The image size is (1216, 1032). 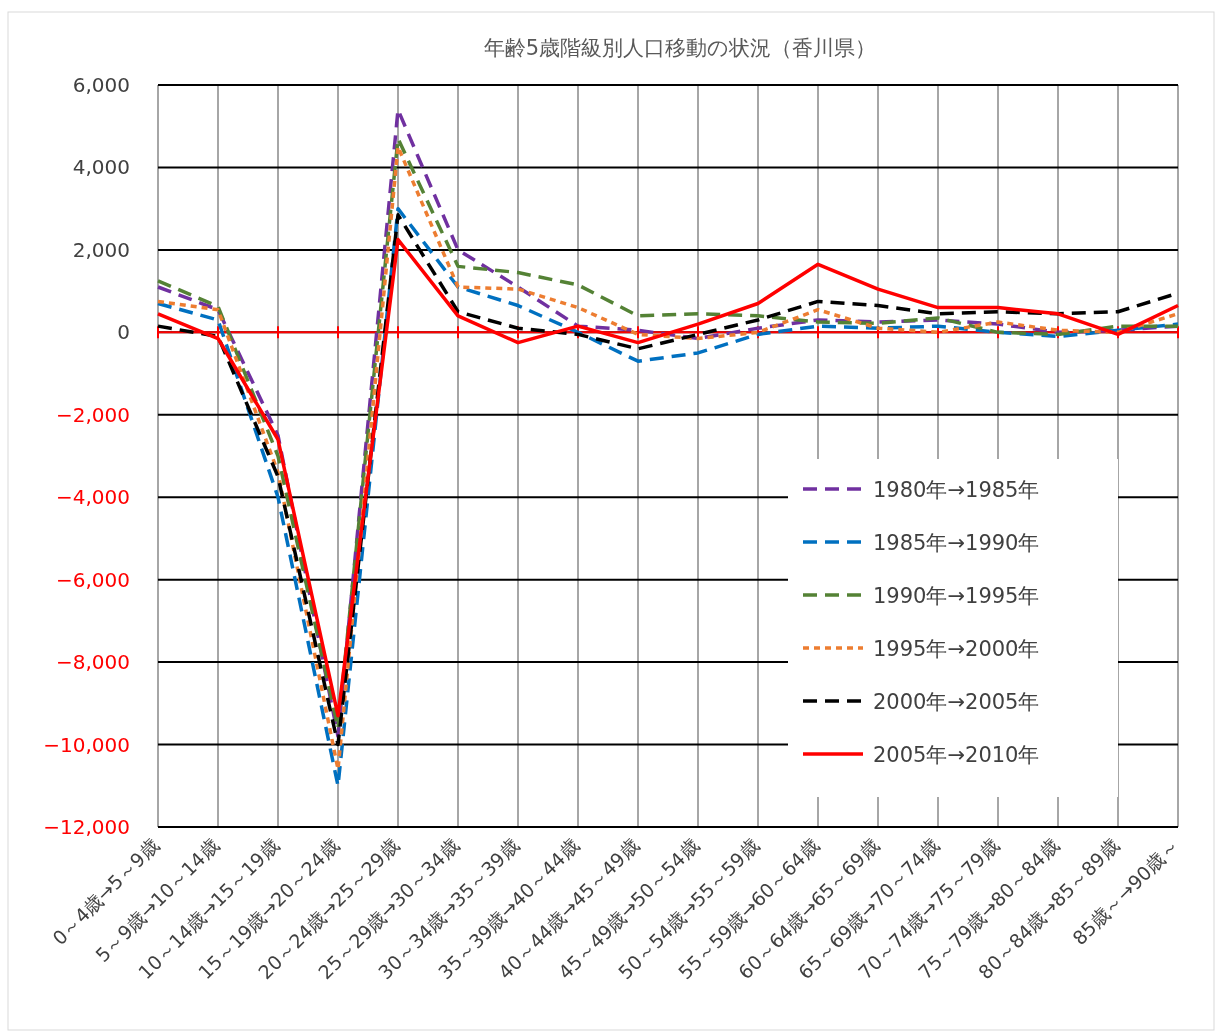 I want to click on y-tick-label: −8,000, so click(x=92, y=662).